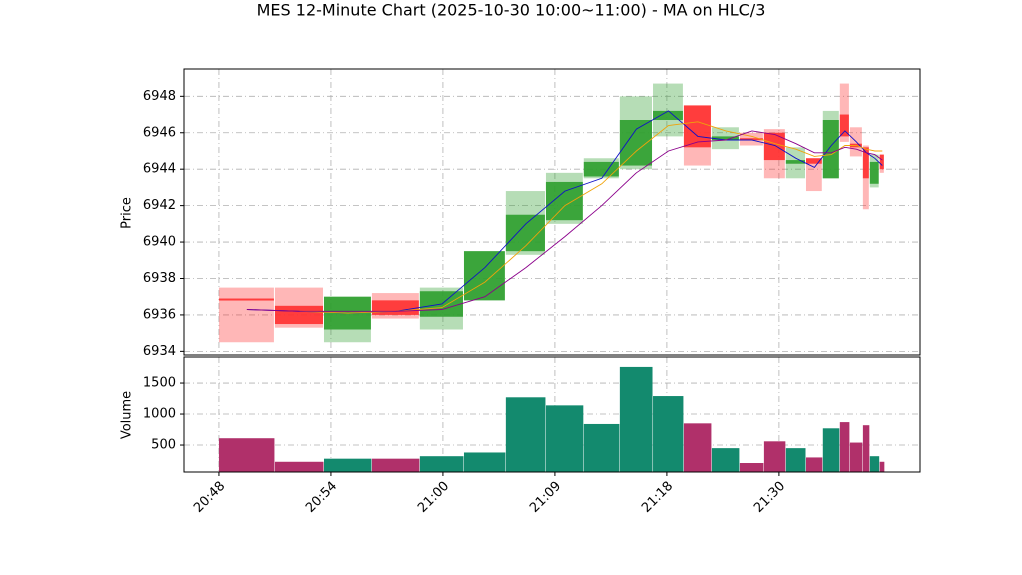 This screenshot has height=575, width=1022. I want to click on y-axis-label: Price, so click(127, 213).